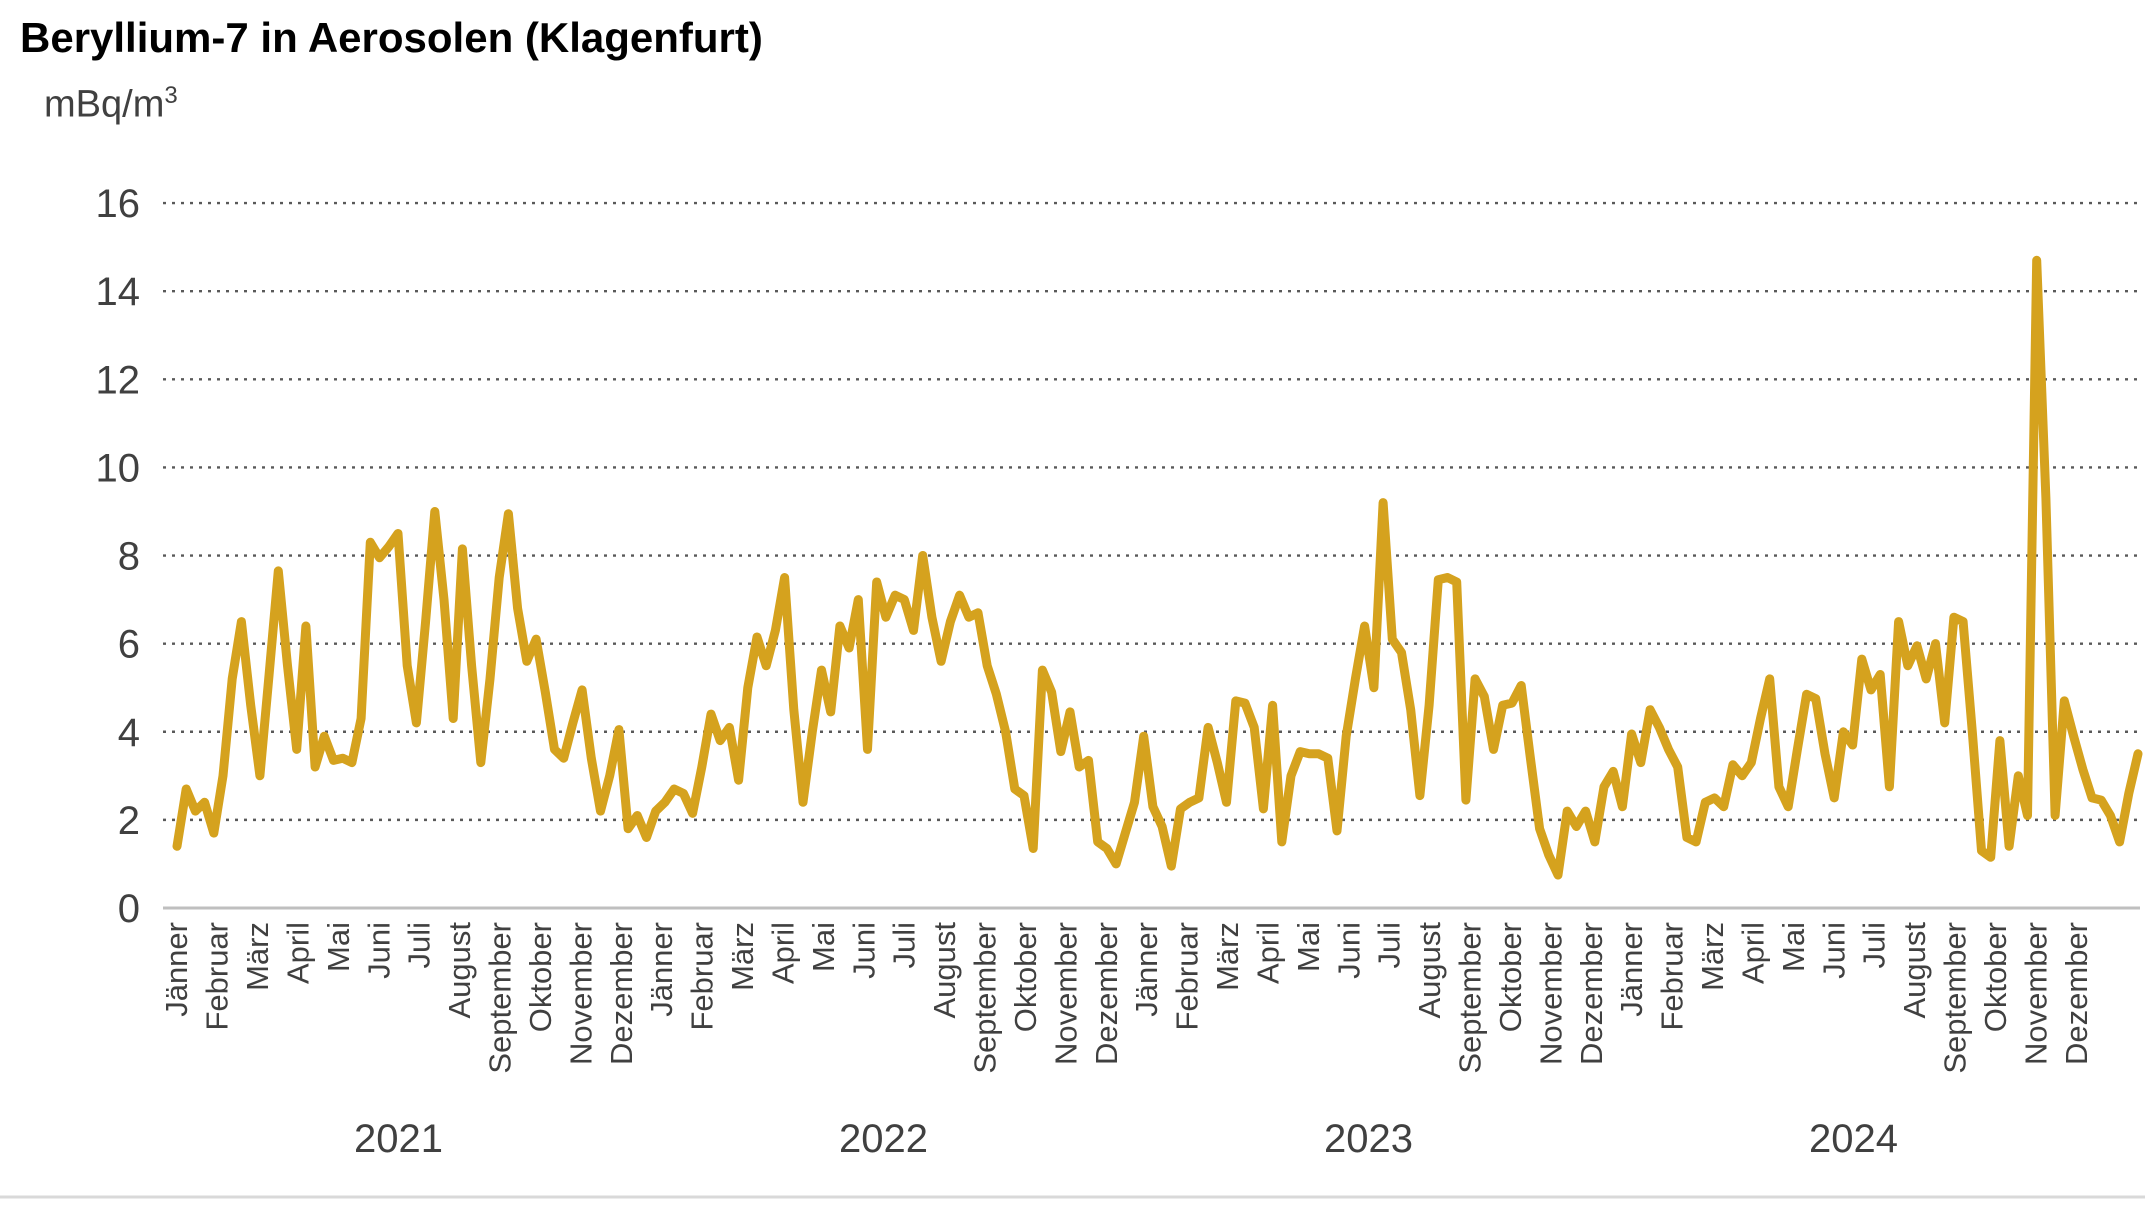 The height and width of the screenshot is (1208, 2145). Describe the element at coordinates (398, 1139) in the screenshot. I see `year-label-2021: 2021` at that location.